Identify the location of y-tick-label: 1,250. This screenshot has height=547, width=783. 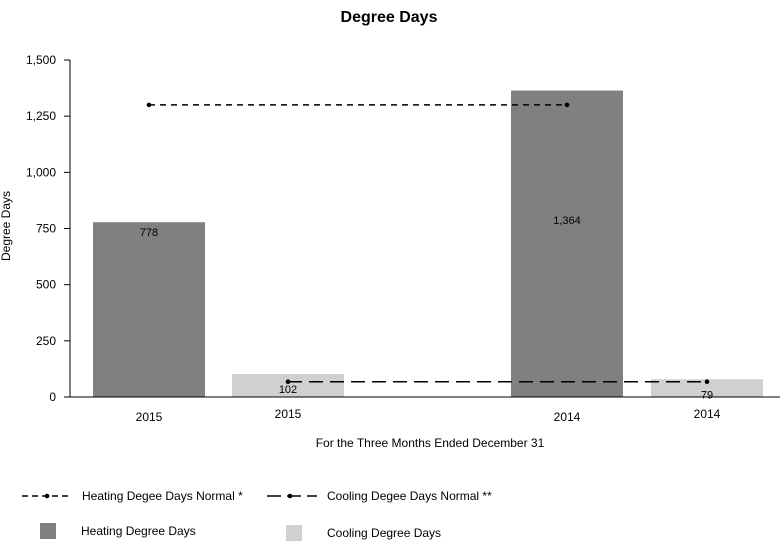
(41, 116).